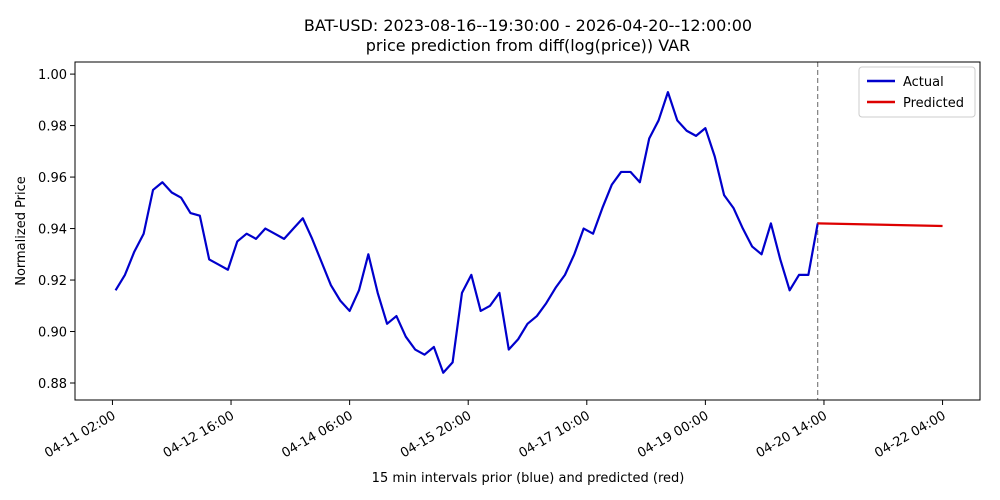 The image size is (1000, 500). I want to click on legend-label: Predicted, so click(933, 103).